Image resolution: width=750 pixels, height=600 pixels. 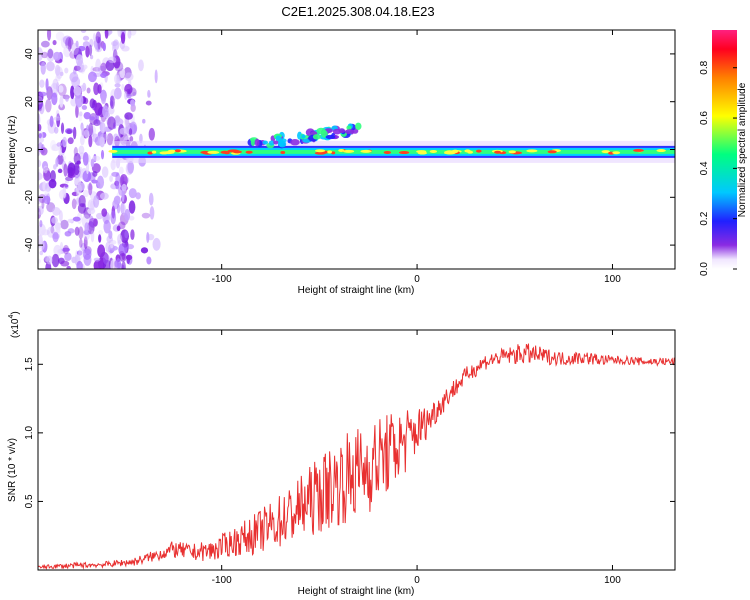 I want to click on y-tick-label: 1.5, so click(x=29, y=364).